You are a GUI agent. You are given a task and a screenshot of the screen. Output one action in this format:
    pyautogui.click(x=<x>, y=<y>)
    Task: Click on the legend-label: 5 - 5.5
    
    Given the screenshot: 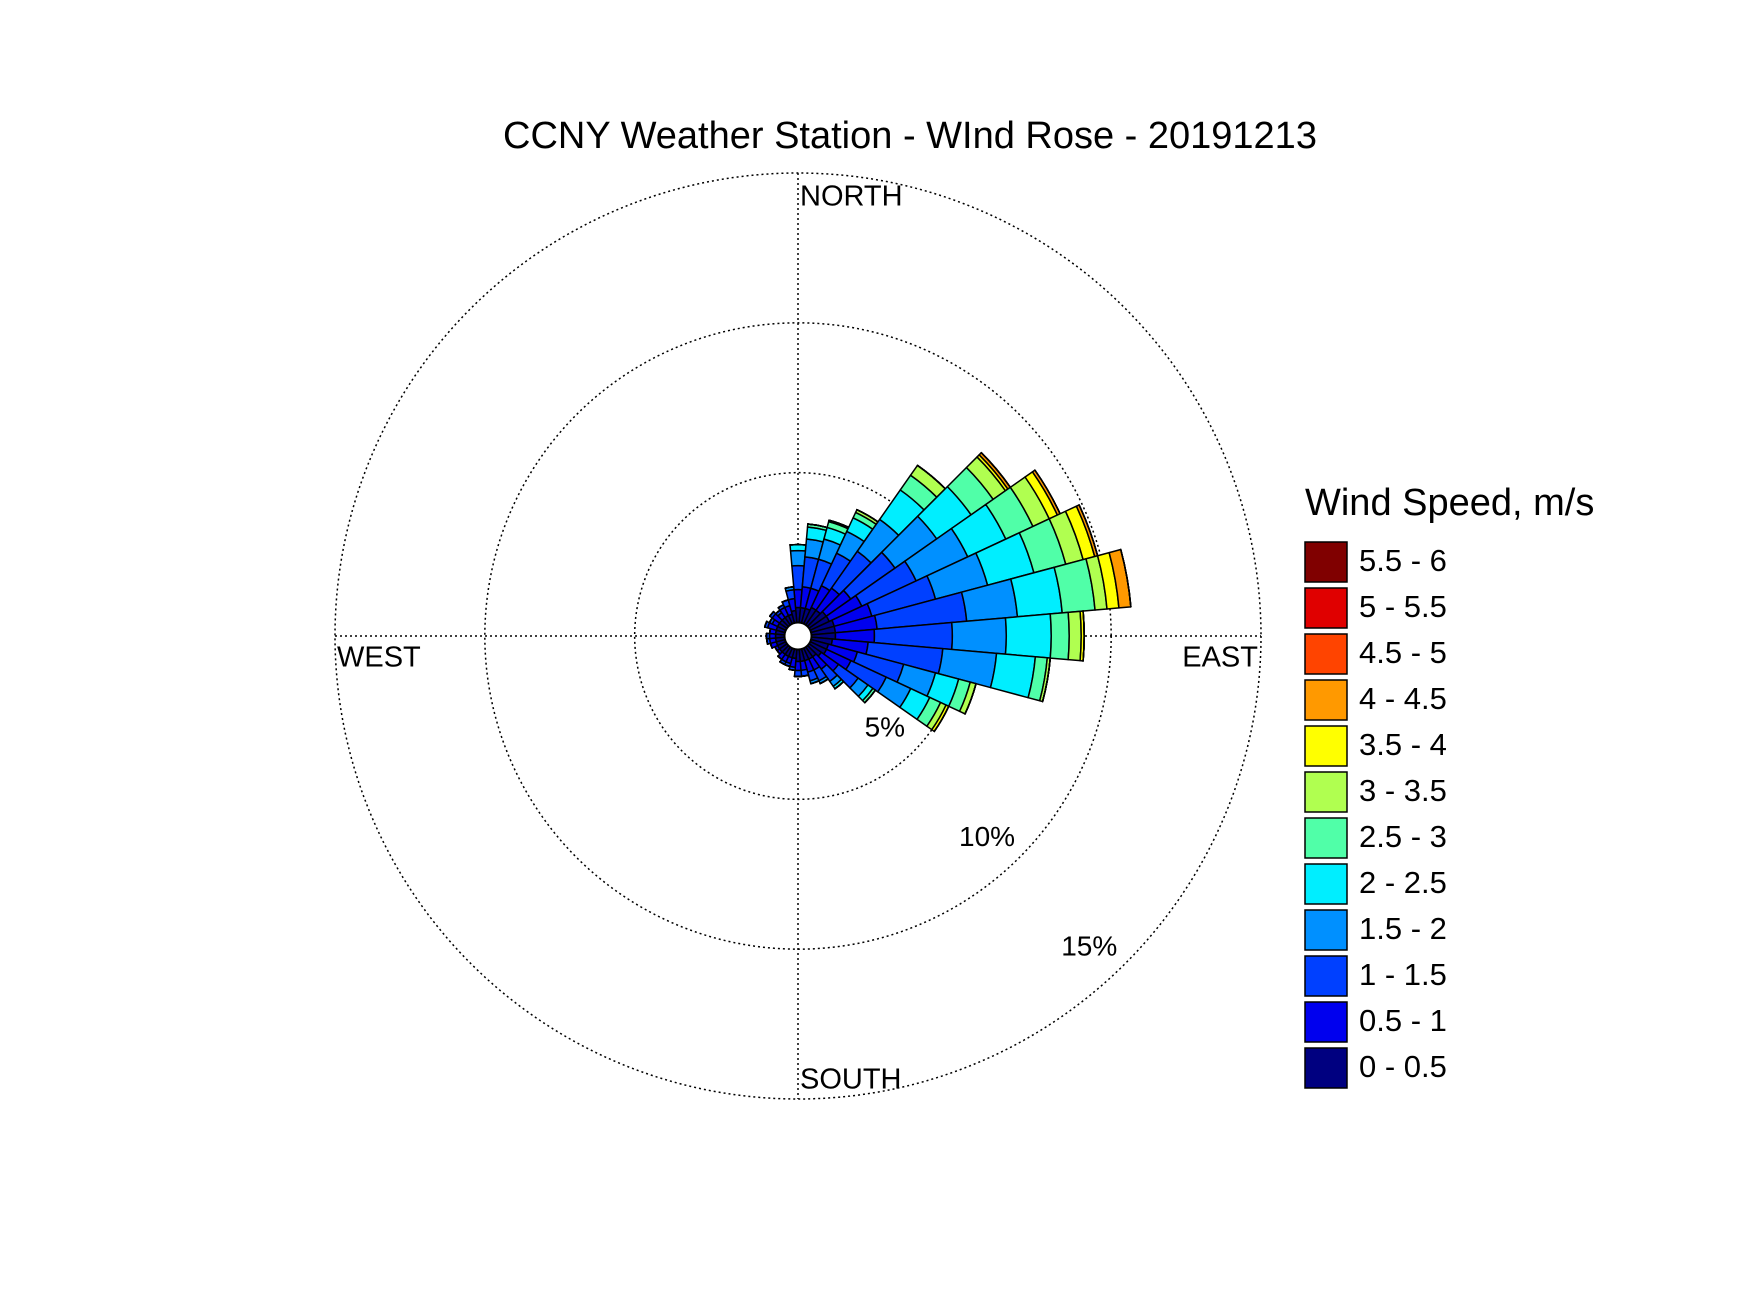 What is the action you would take?
    pyautogui.click(x=1403, y=606)
    